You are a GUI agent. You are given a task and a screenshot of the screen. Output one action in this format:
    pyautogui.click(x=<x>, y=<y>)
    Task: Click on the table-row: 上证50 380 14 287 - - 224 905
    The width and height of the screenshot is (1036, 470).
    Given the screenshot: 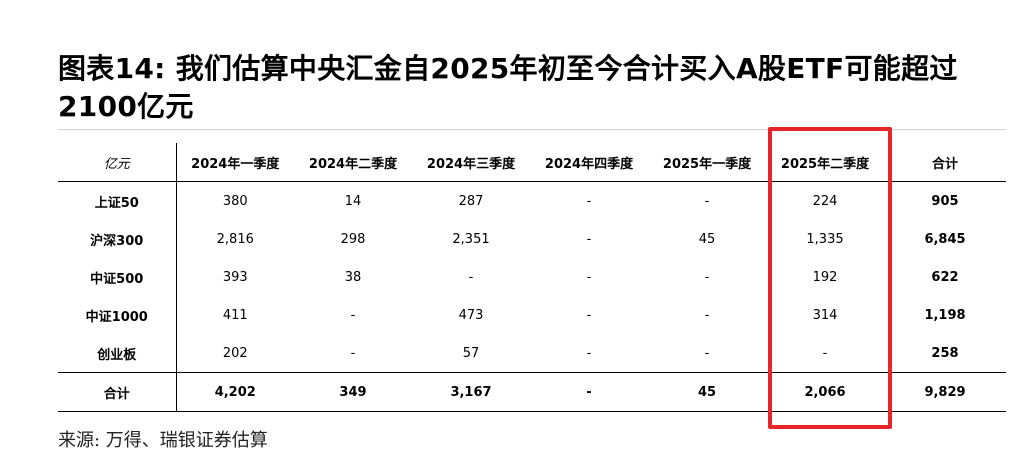 What is the action you would take?
    pyautogui.click(x=532, y=200)
    